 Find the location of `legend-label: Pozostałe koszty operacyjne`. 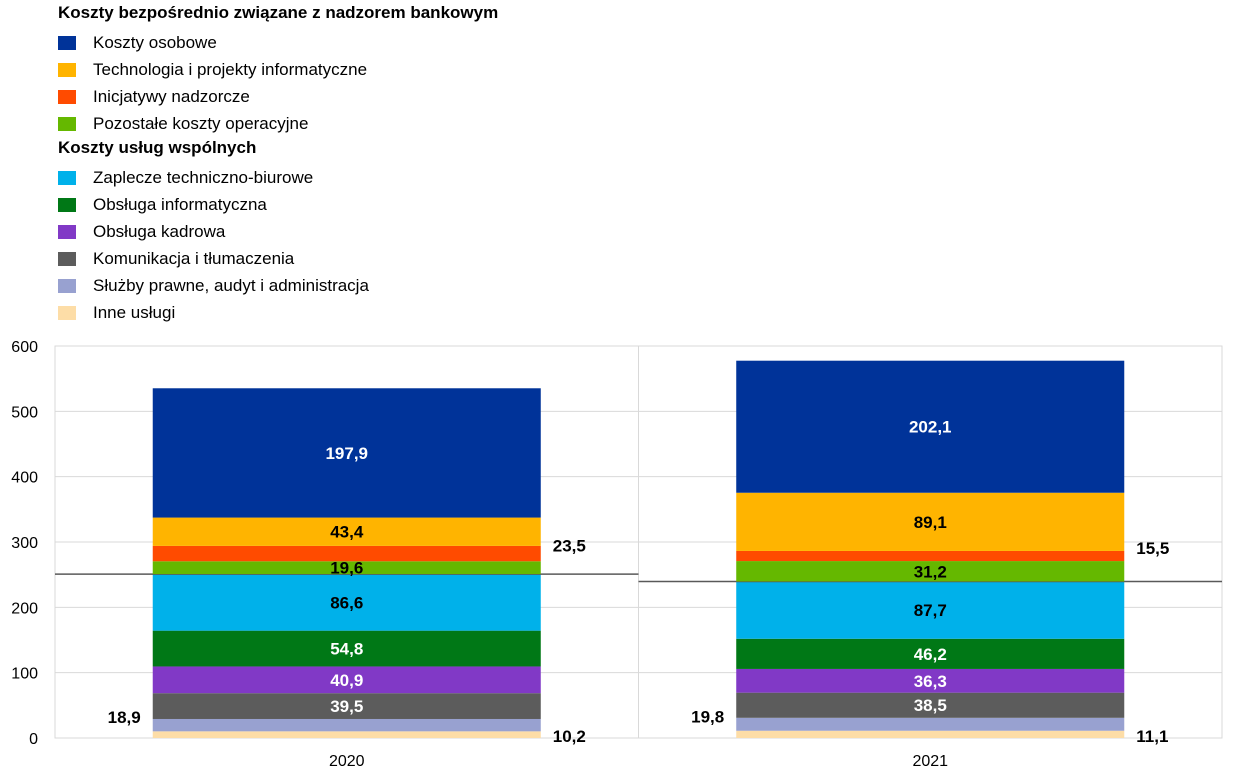

legend-label: Pozostałe koszty operacyjne is located at coordinates (201, 123).